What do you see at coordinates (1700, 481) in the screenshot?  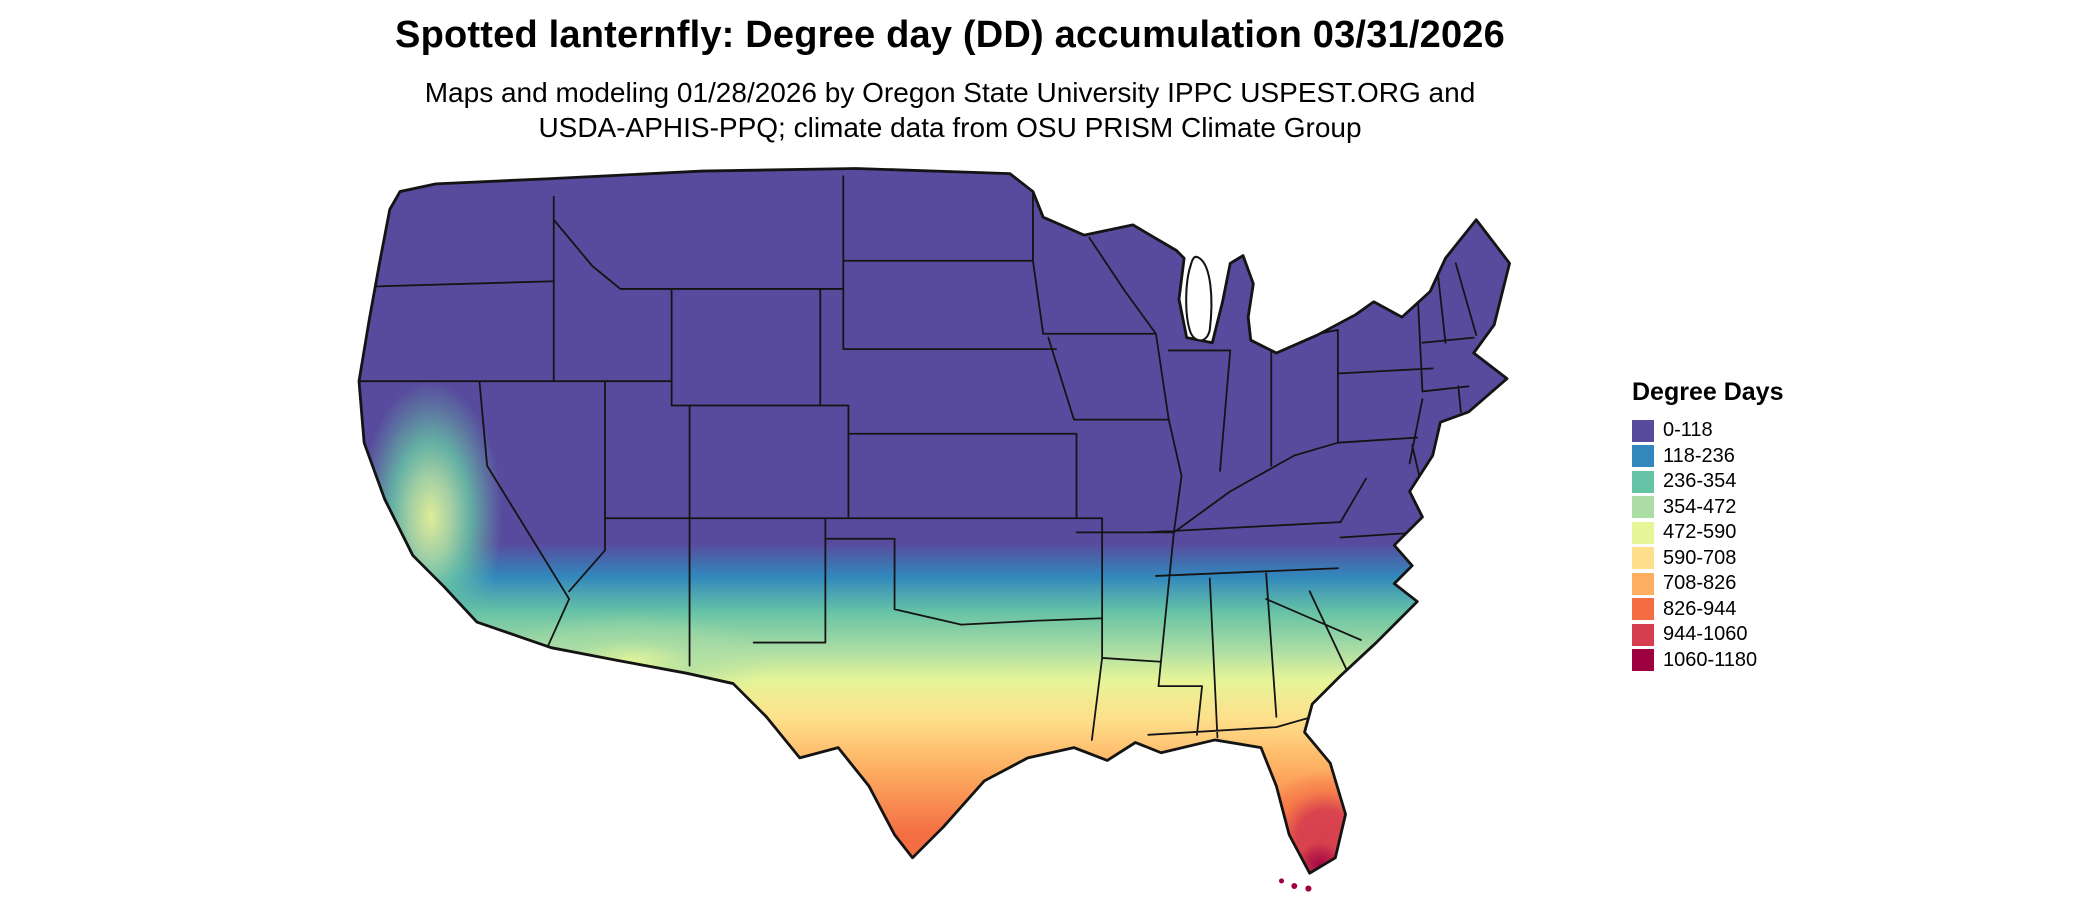 I see `legend-label: 236-354` at bounding box center [1700, 481].